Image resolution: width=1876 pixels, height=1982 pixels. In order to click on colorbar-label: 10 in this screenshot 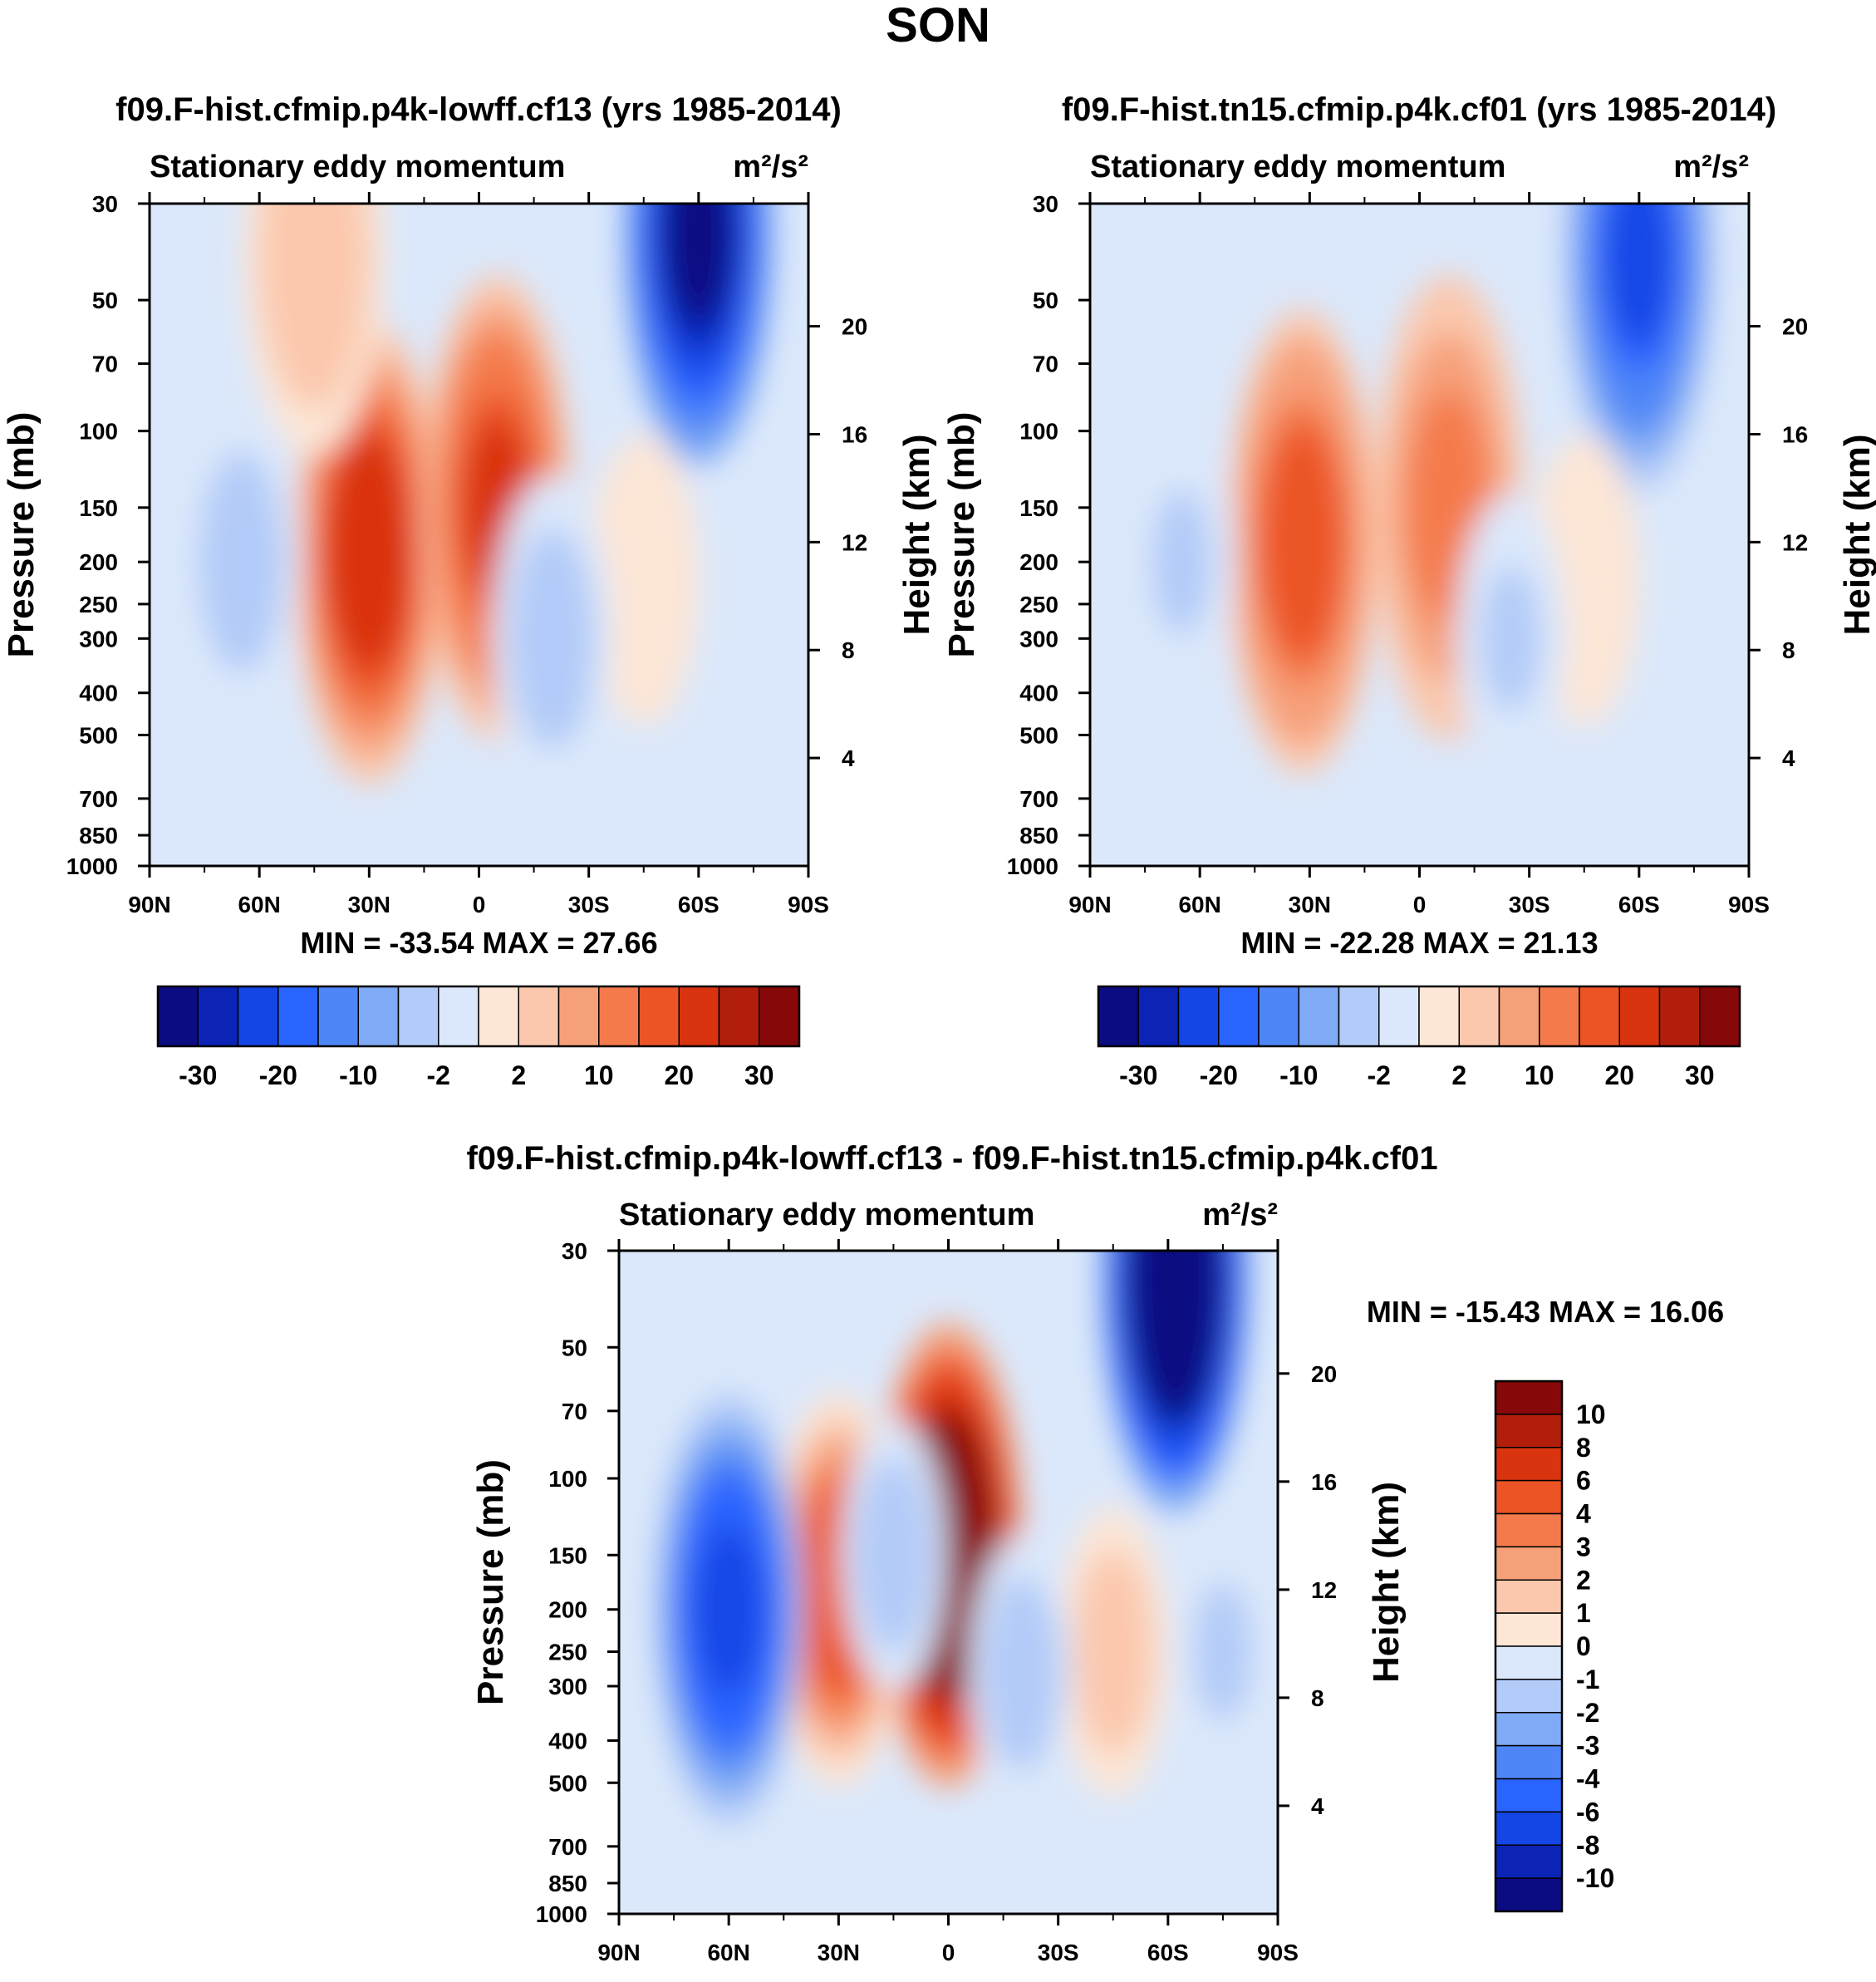, I will do `click(599, 1075)`.